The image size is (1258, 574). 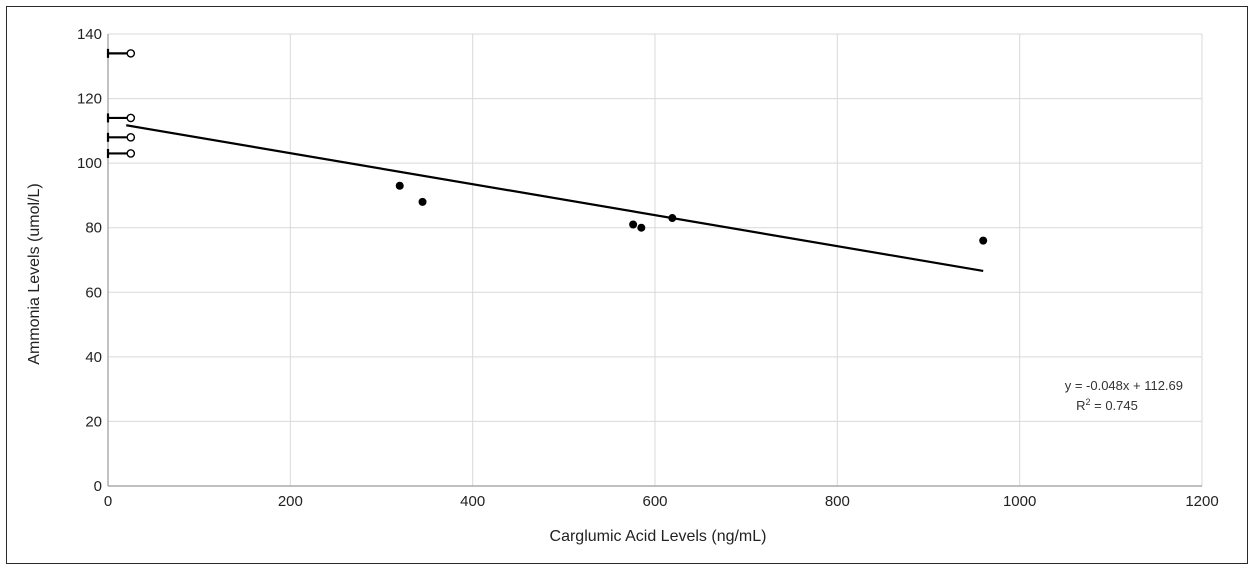 I want to click on trendline-r-squared: R2 = 0.745, so click(x=1107, y=405).